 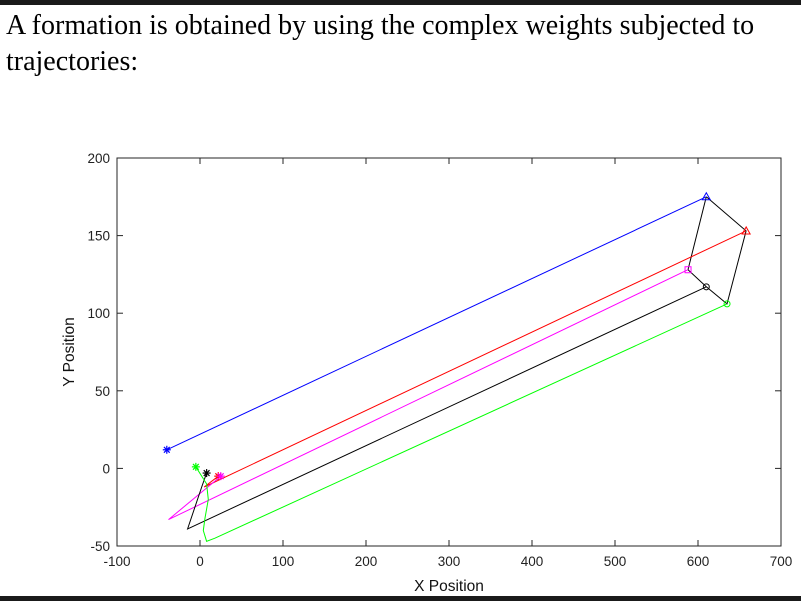 I want to click on x-tick-label: 100, so click(x=283, y=561).